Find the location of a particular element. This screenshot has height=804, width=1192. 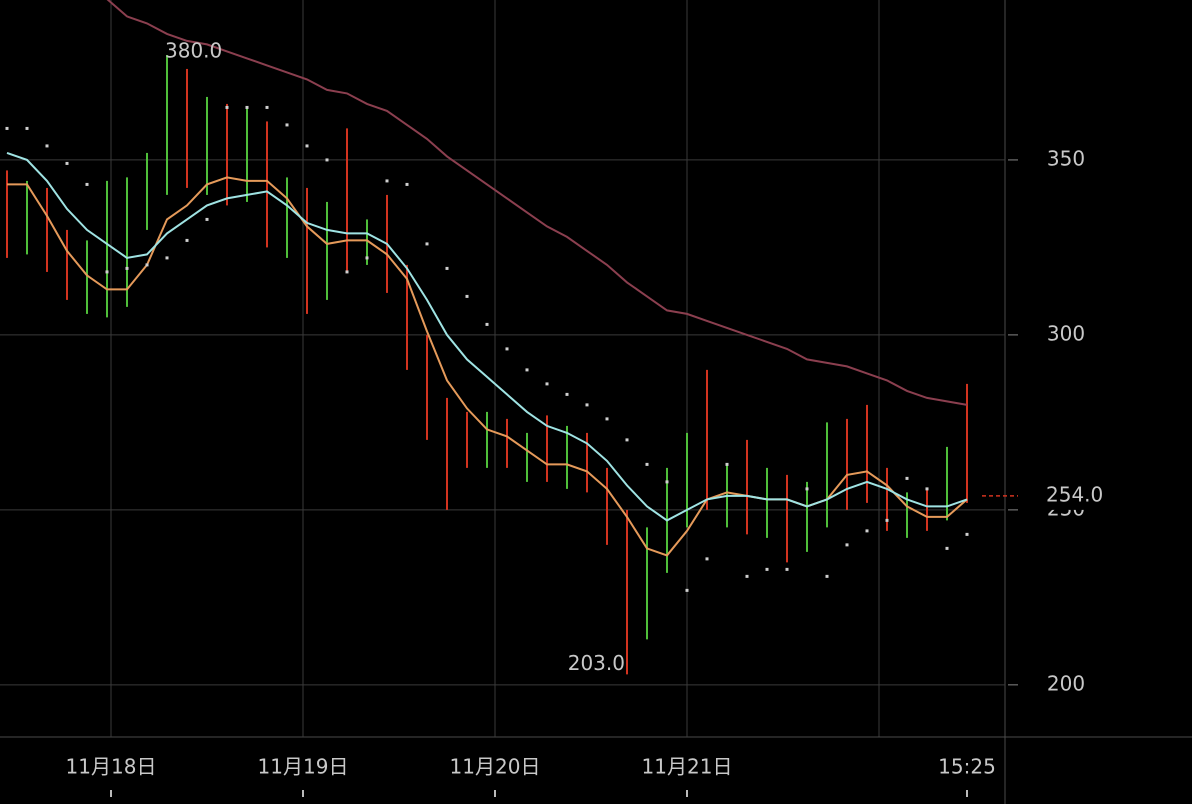

last-price-label: 254.0 is located at coordinates (1074, 494).